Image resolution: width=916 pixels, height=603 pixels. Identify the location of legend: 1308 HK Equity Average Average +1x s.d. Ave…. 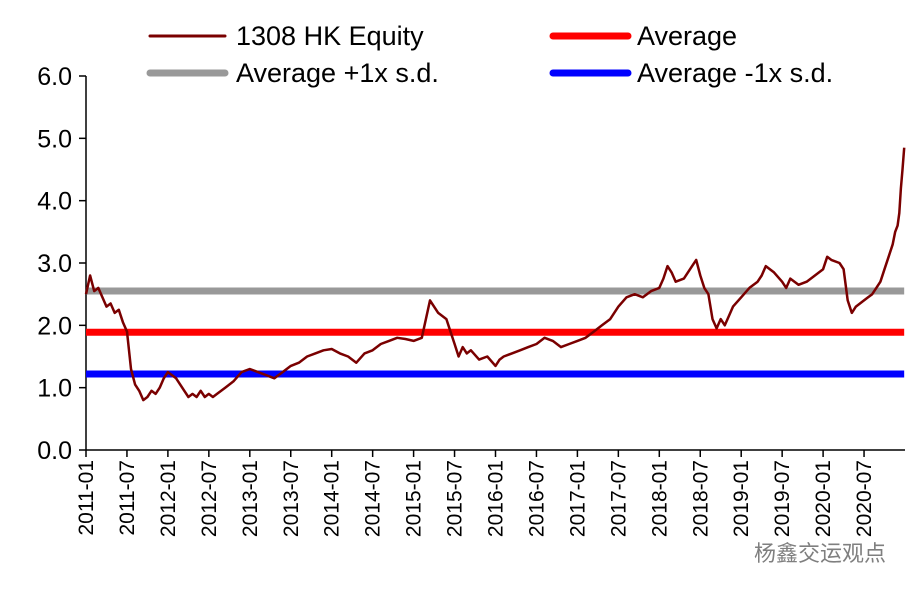
(489, 54).